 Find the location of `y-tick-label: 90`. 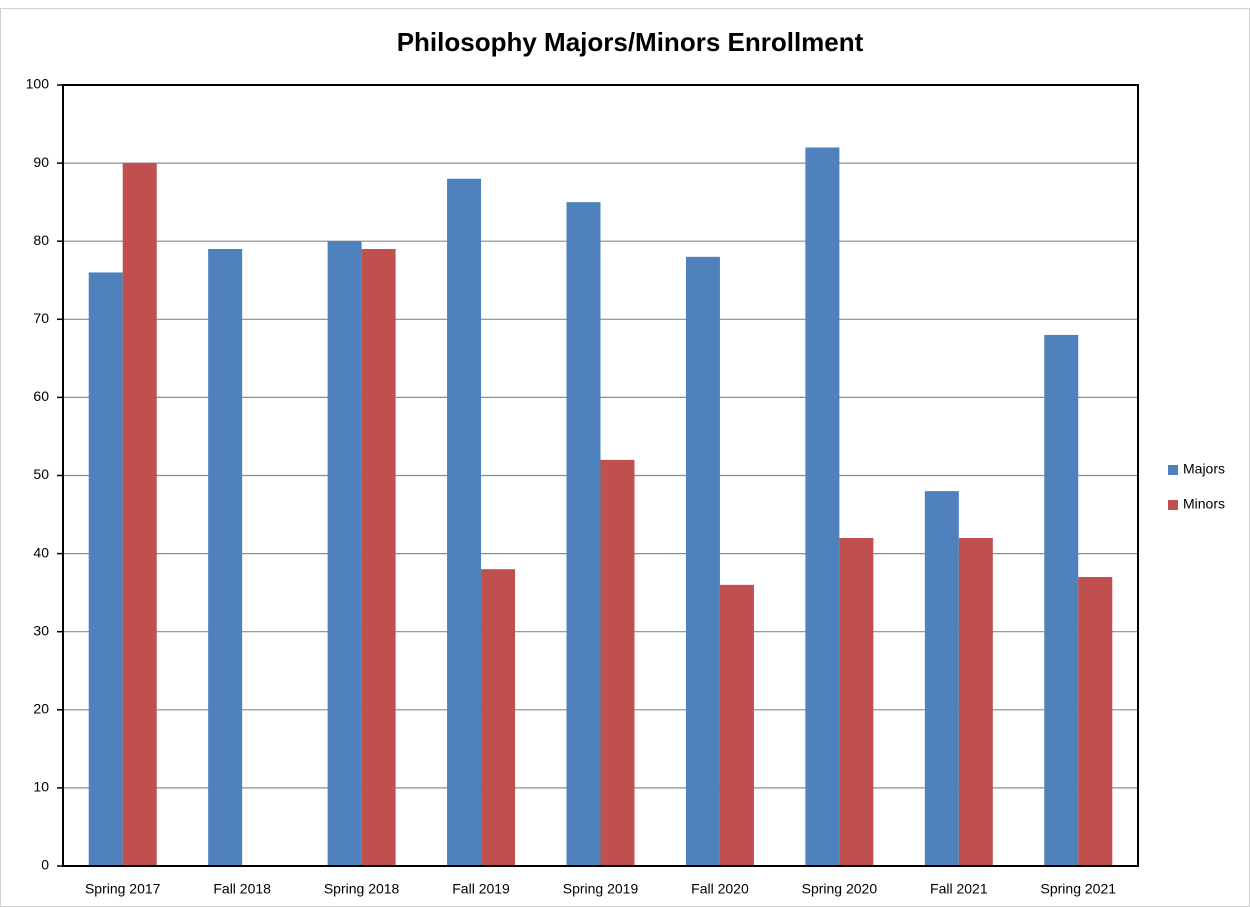

y-tick-label: 90 is located at coordinates (41, 162).